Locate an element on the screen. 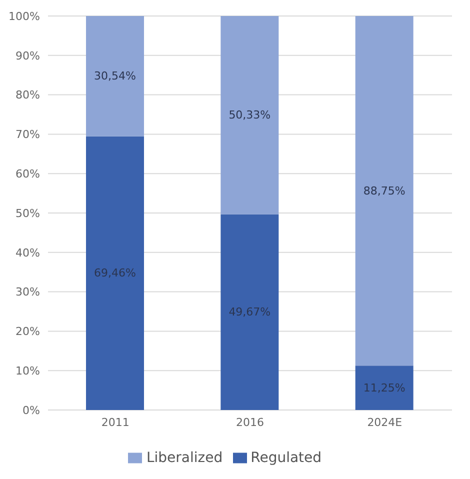  legend-label: Regulated is located at coordinates (286, 458).